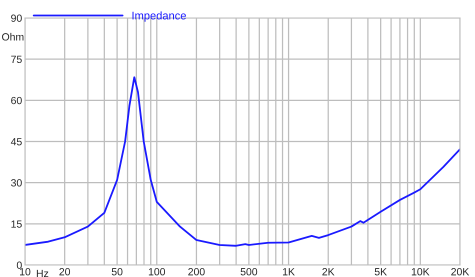  What do you see at coordinates (460, 272) in the screenshot?
I see `x-tick-label: 20K` at bounding box center [460, 272].